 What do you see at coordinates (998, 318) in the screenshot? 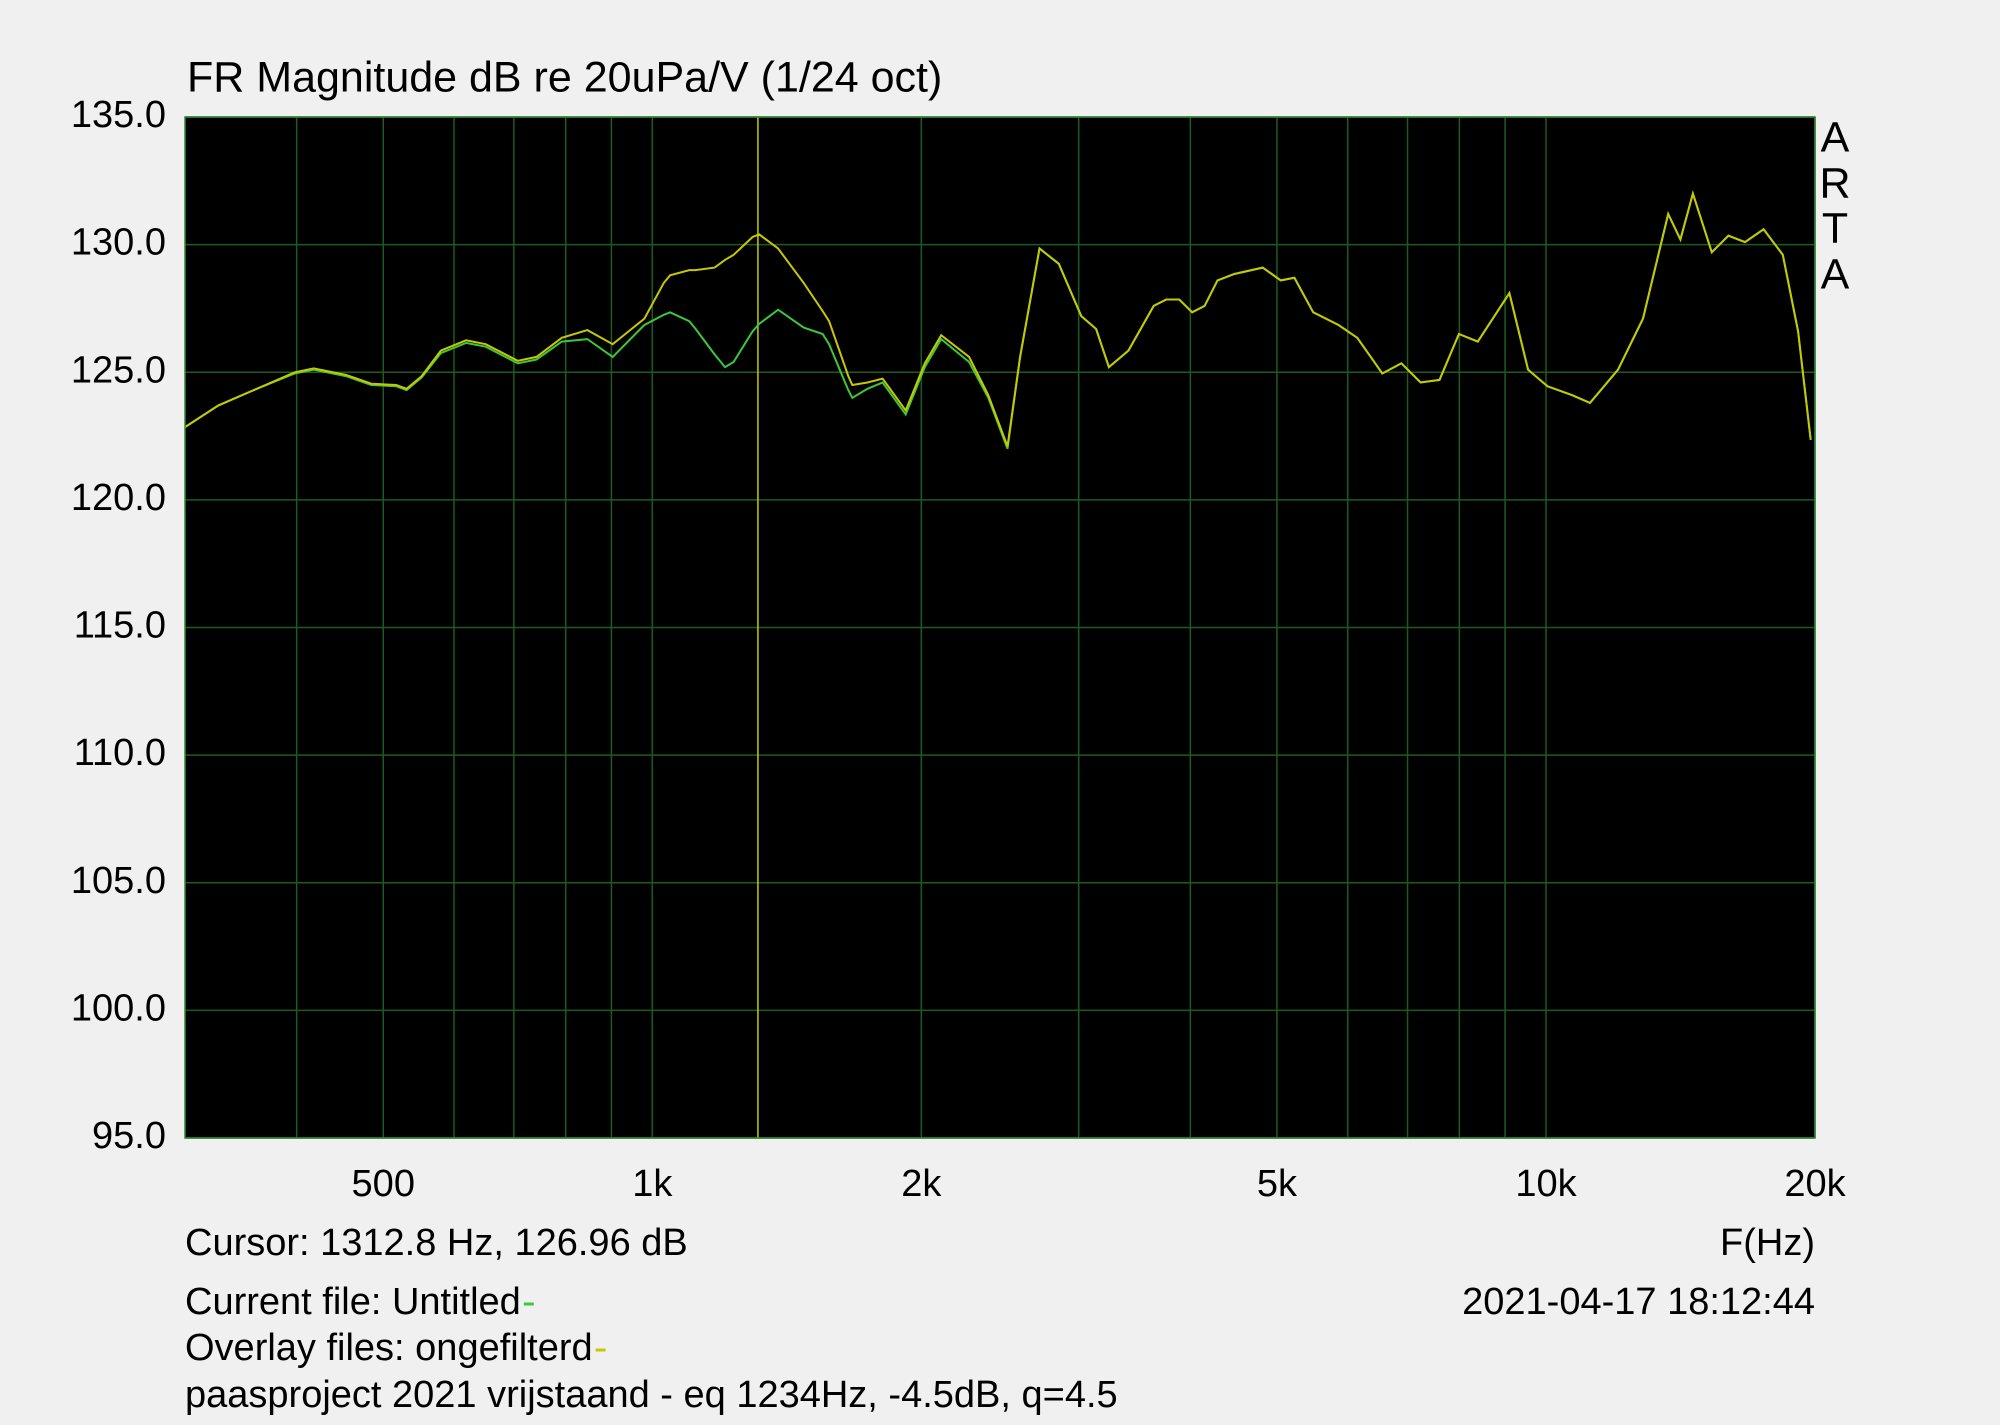
I see `fr-curve` at bounding box center [998, 318].